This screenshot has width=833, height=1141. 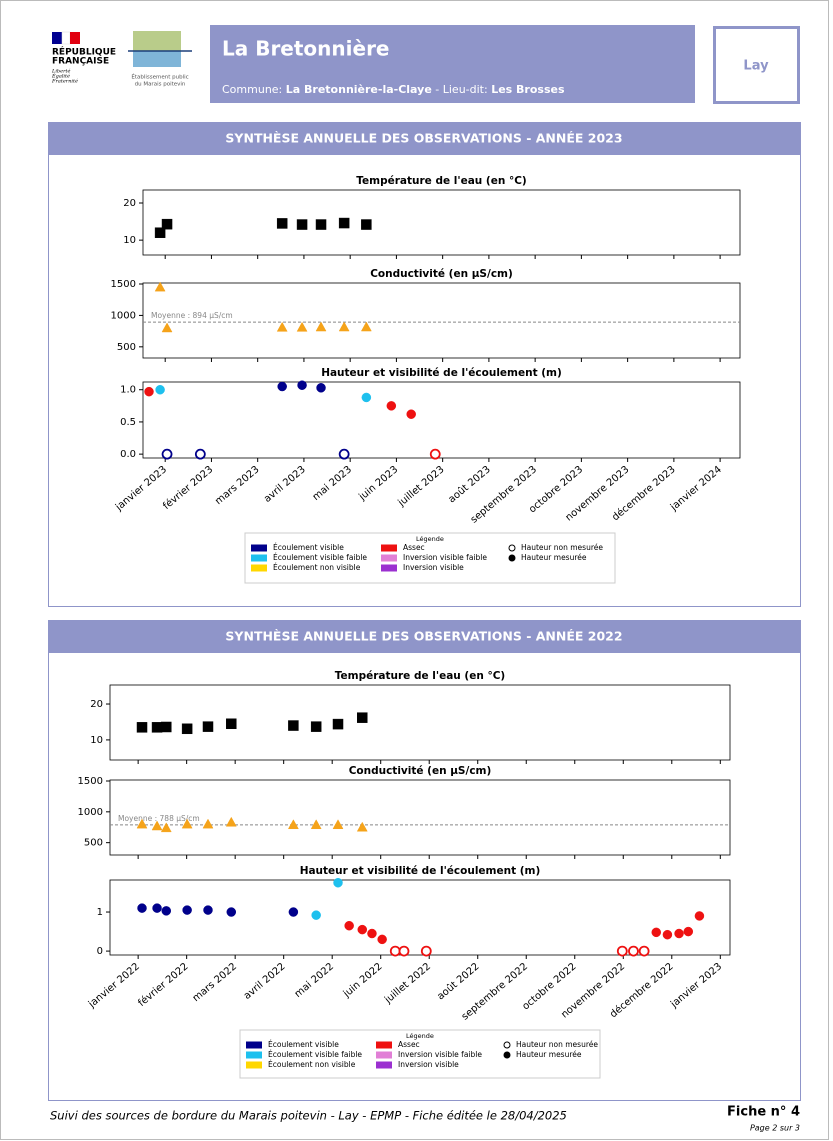 I want to click on y-tick-label: 500, so click(x=126, y=347).